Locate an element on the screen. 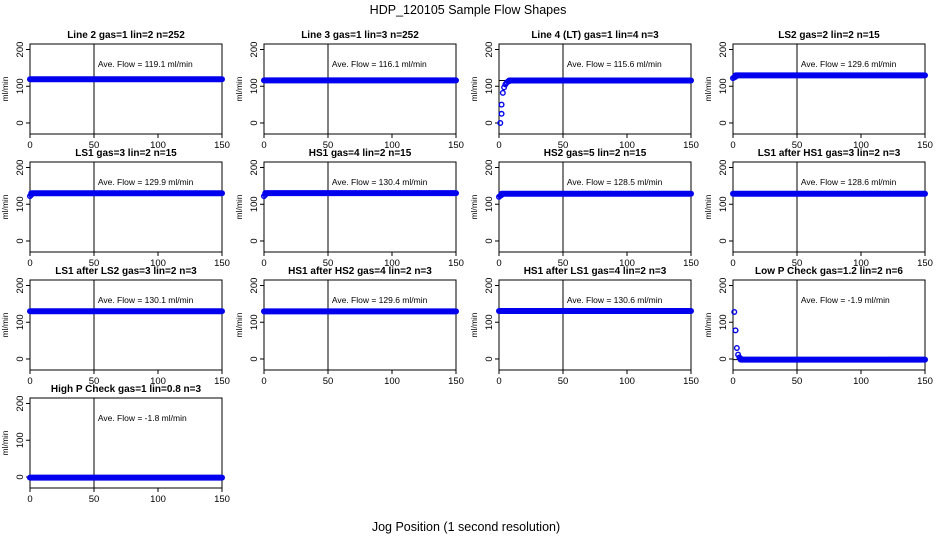 The width and height of the screenshot is (936, 540). panel-title: Line 2 gas=1 lin=2 n=252 is located at coordinates (126, 35).